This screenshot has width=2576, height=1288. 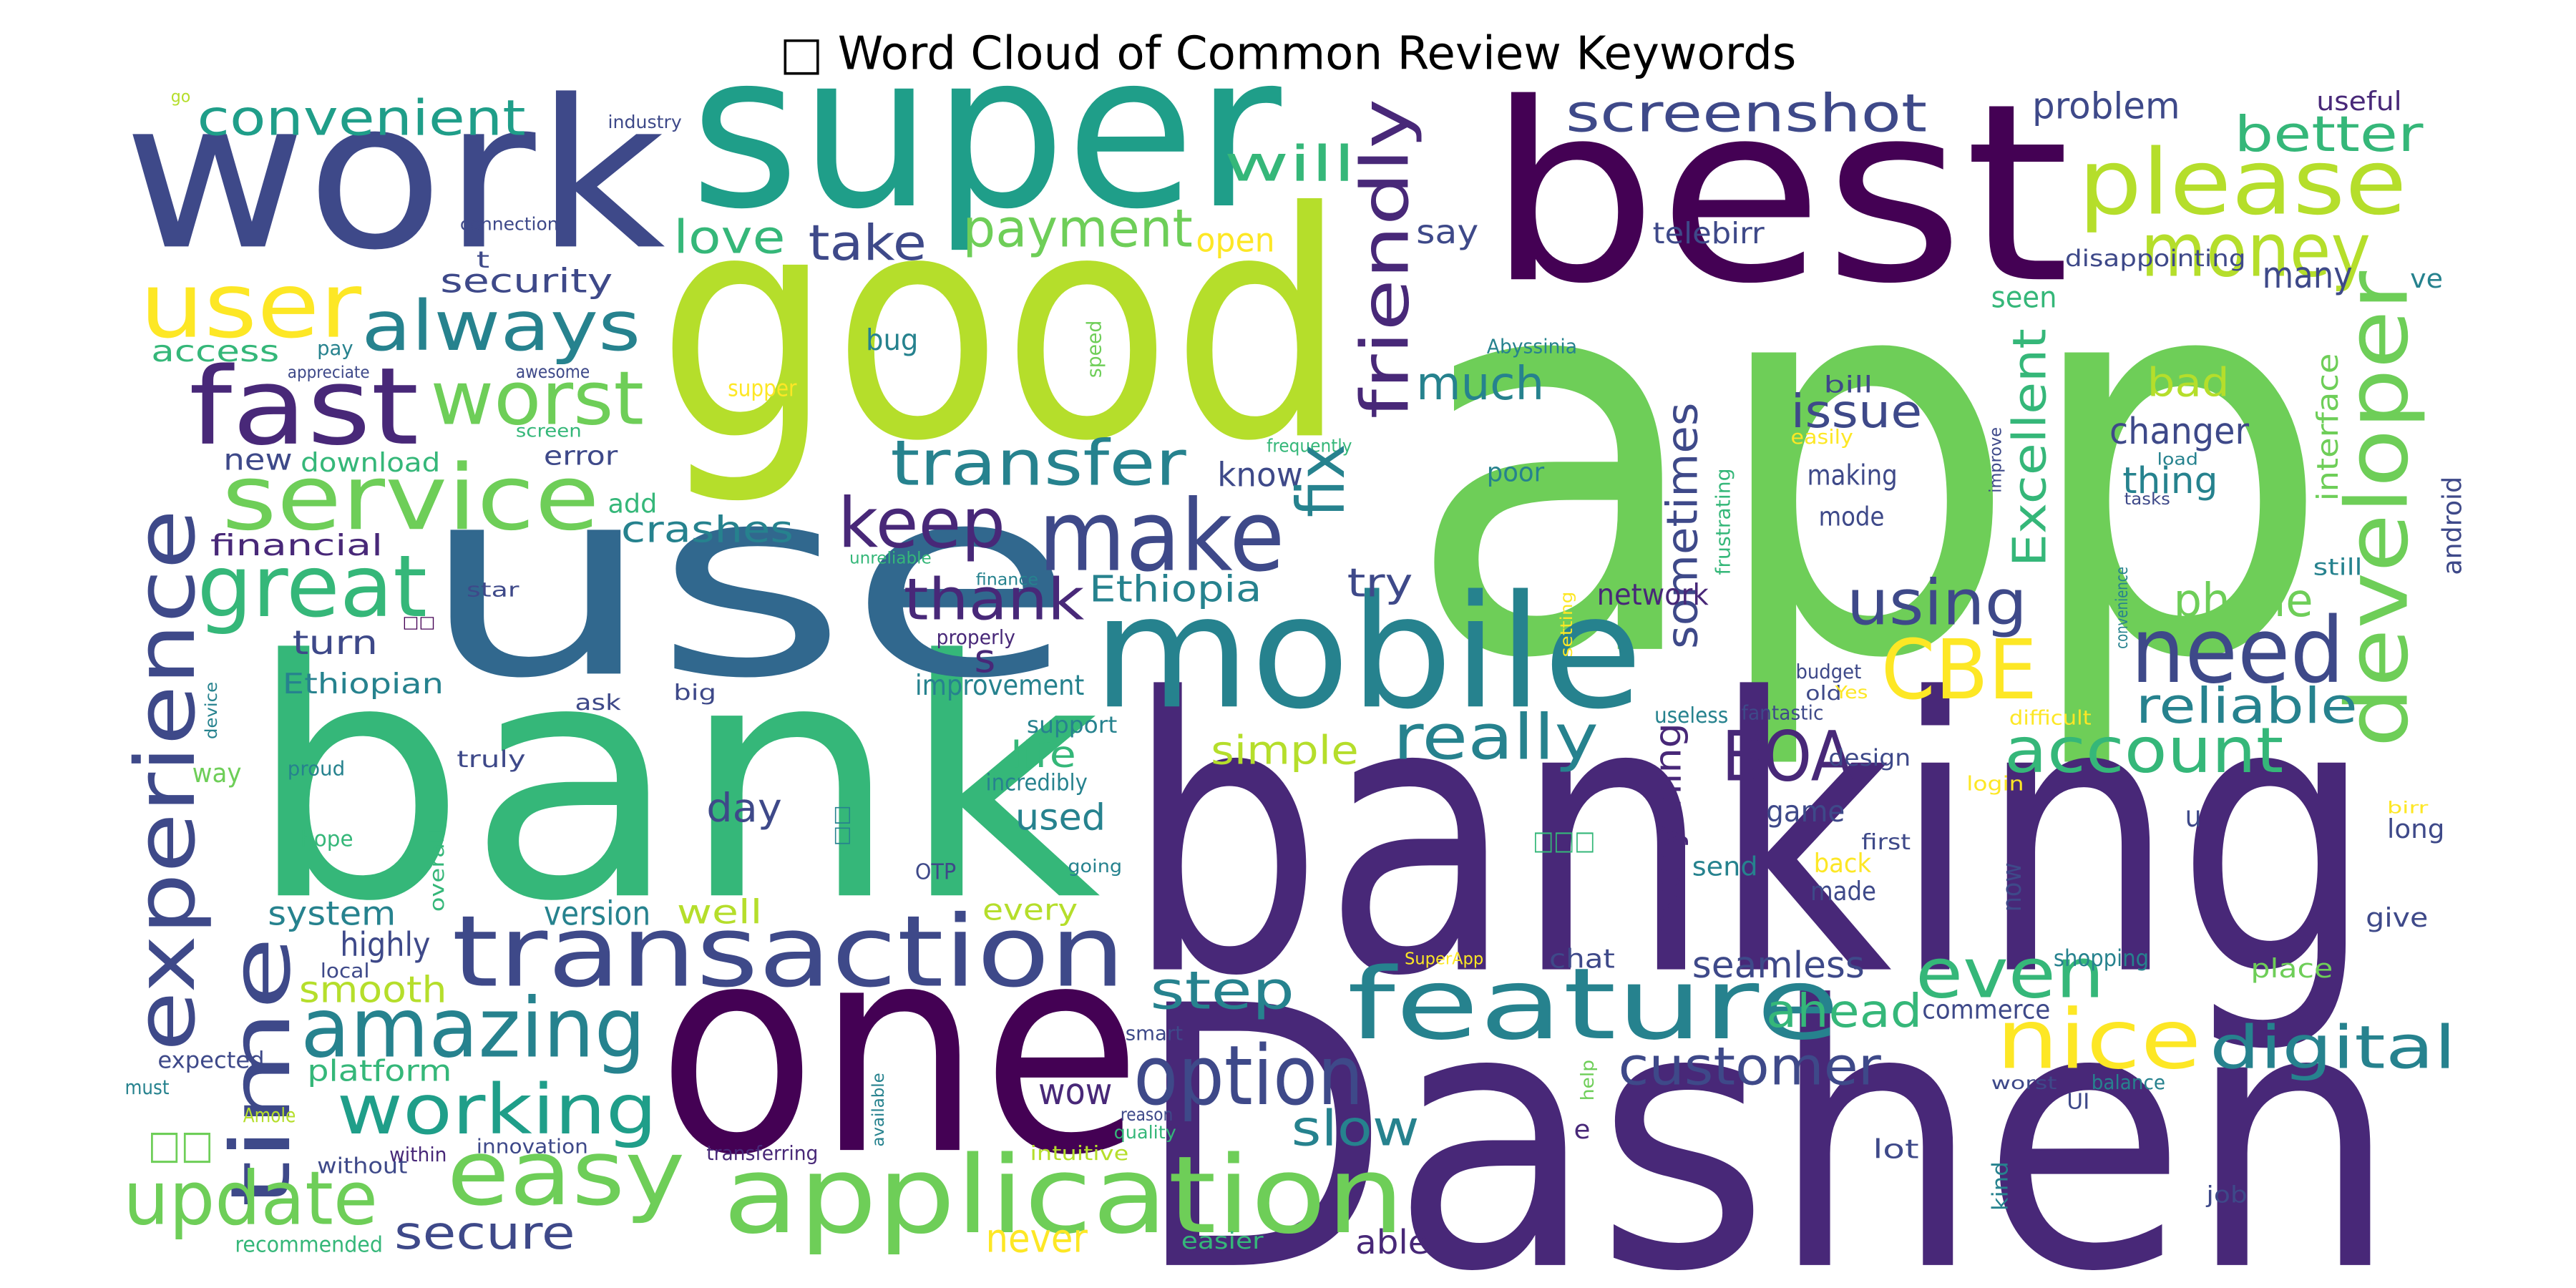 I want to click on word: quality, so click(x=1145, y=1132).